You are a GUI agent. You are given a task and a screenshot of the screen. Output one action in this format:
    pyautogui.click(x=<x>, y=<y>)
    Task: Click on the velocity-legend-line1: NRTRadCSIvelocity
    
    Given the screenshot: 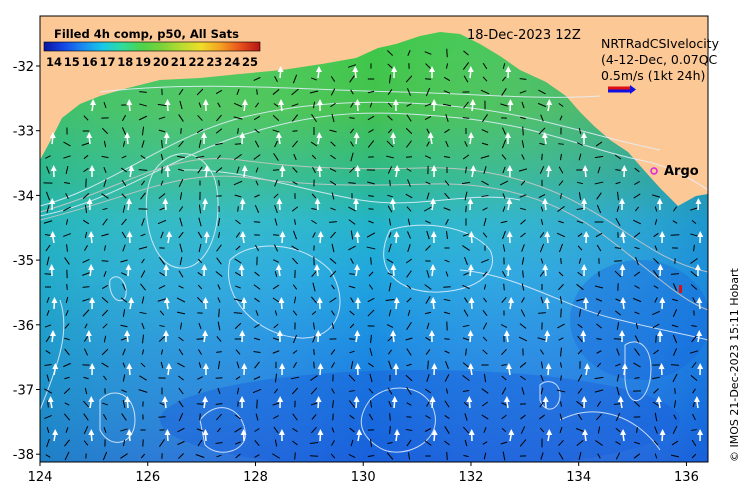 What is the action you would take?
    pyautogui.click(x=660, y=43)
    